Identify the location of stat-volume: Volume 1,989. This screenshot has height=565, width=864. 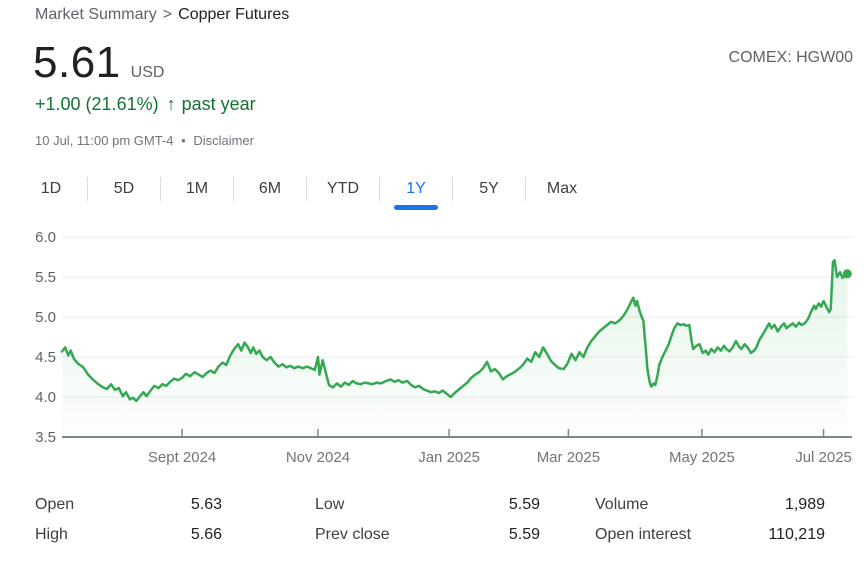
(710, 505).